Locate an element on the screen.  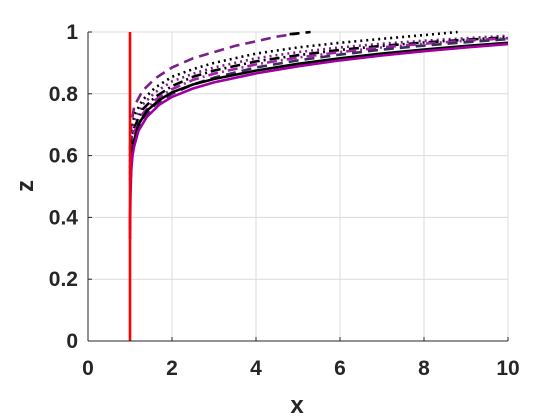
x-tick-label: 10 is located at coordinates (507, 368).